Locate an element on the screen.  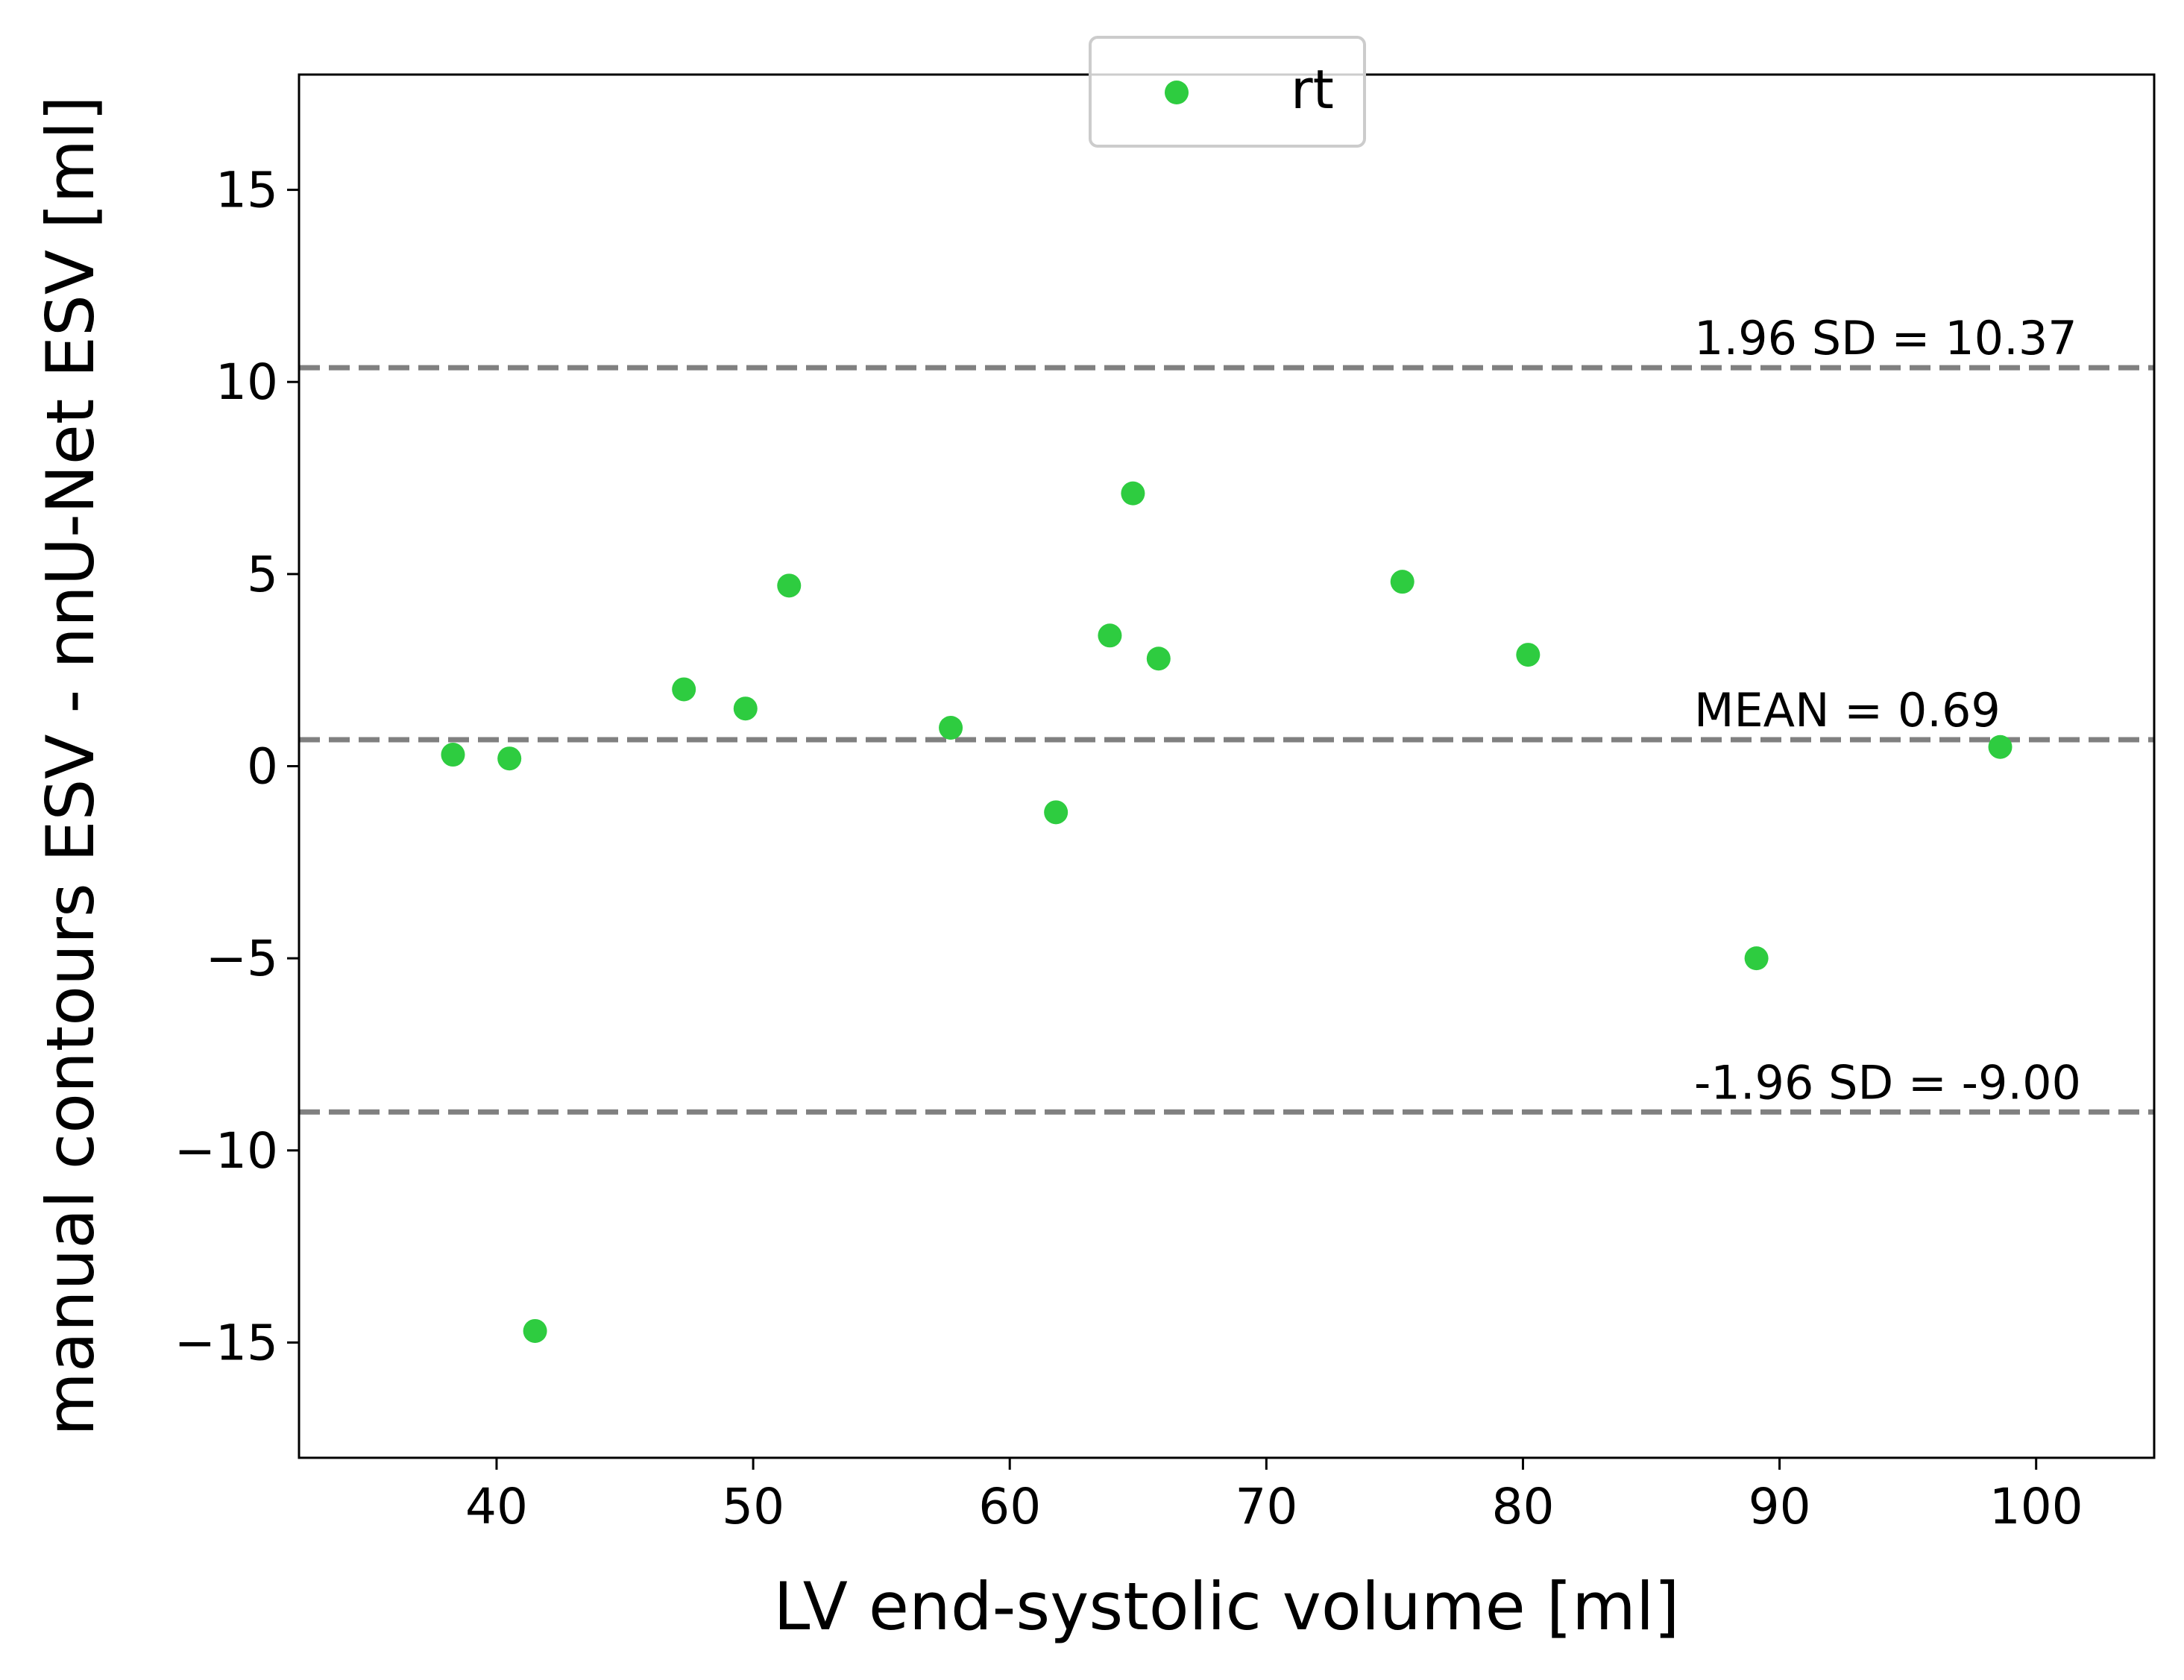
y-tick-label: 10 is located at coordinates (246, 382).